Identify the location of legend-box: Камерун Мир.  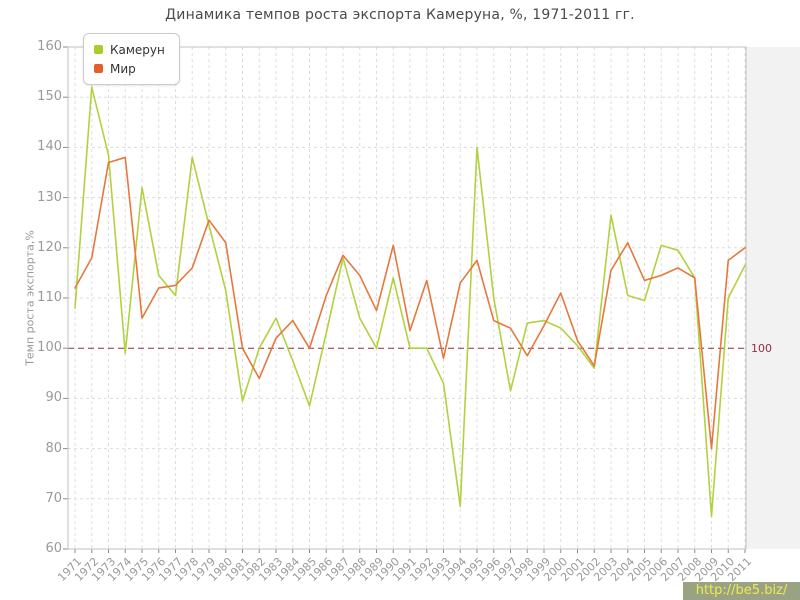
(131, 59).